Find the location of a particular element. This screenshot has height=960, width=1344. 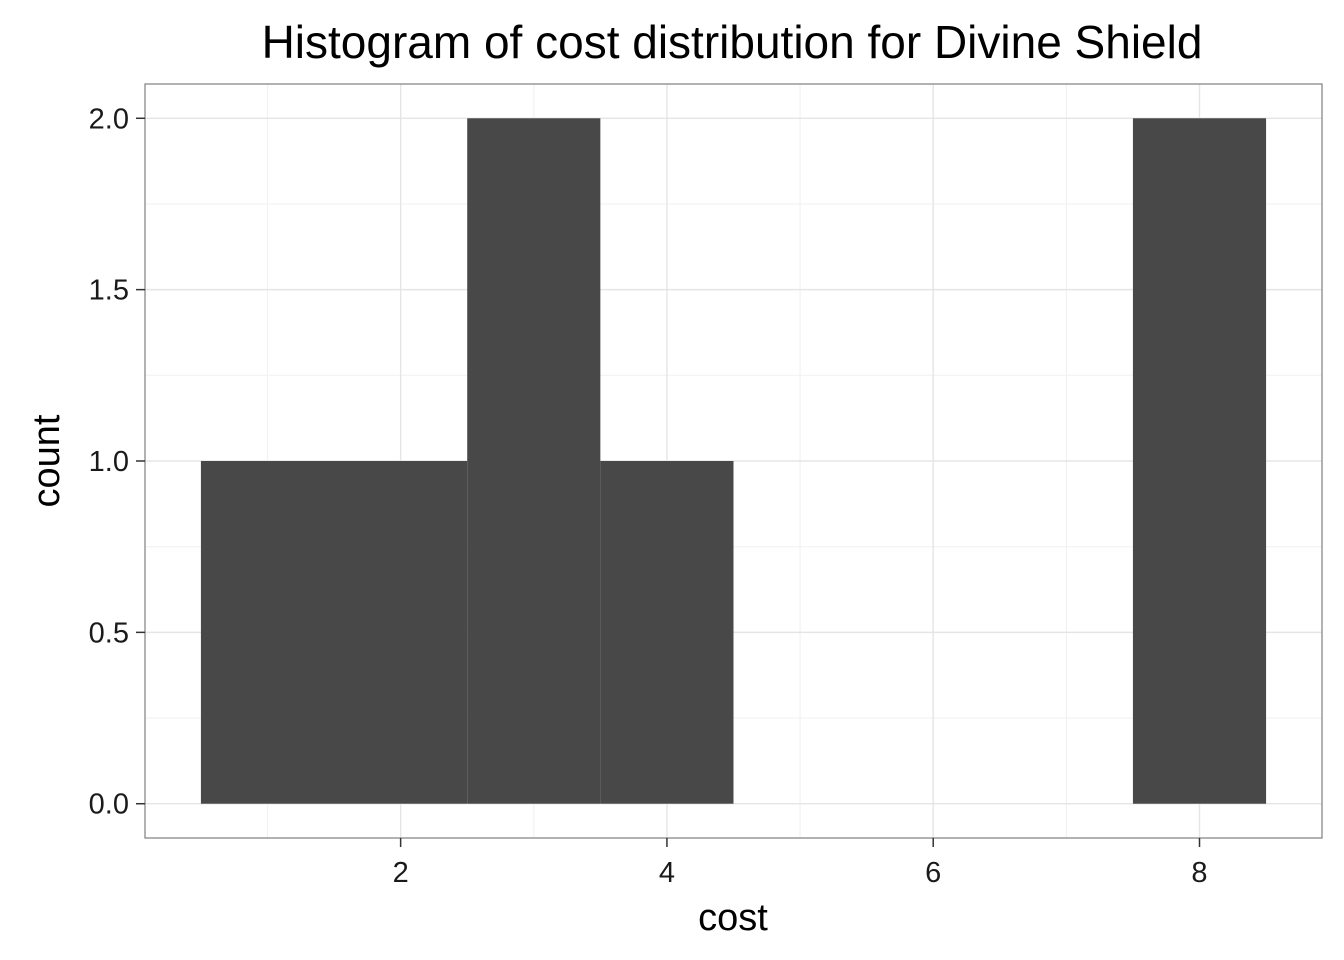

x-axis: 2 4 6 8 is located at coordinates (800, 863).